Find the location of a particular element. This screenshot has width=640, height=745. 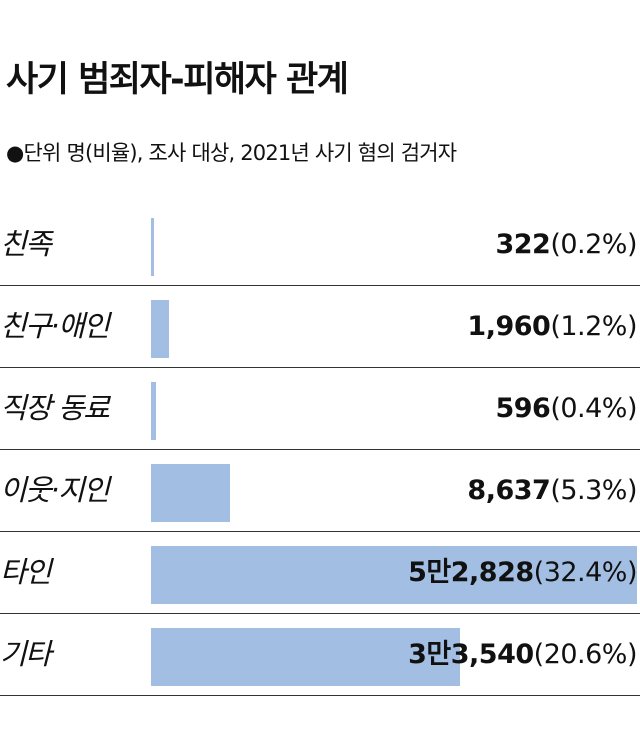

value-count: 596 is located at coordinates (523, 408).